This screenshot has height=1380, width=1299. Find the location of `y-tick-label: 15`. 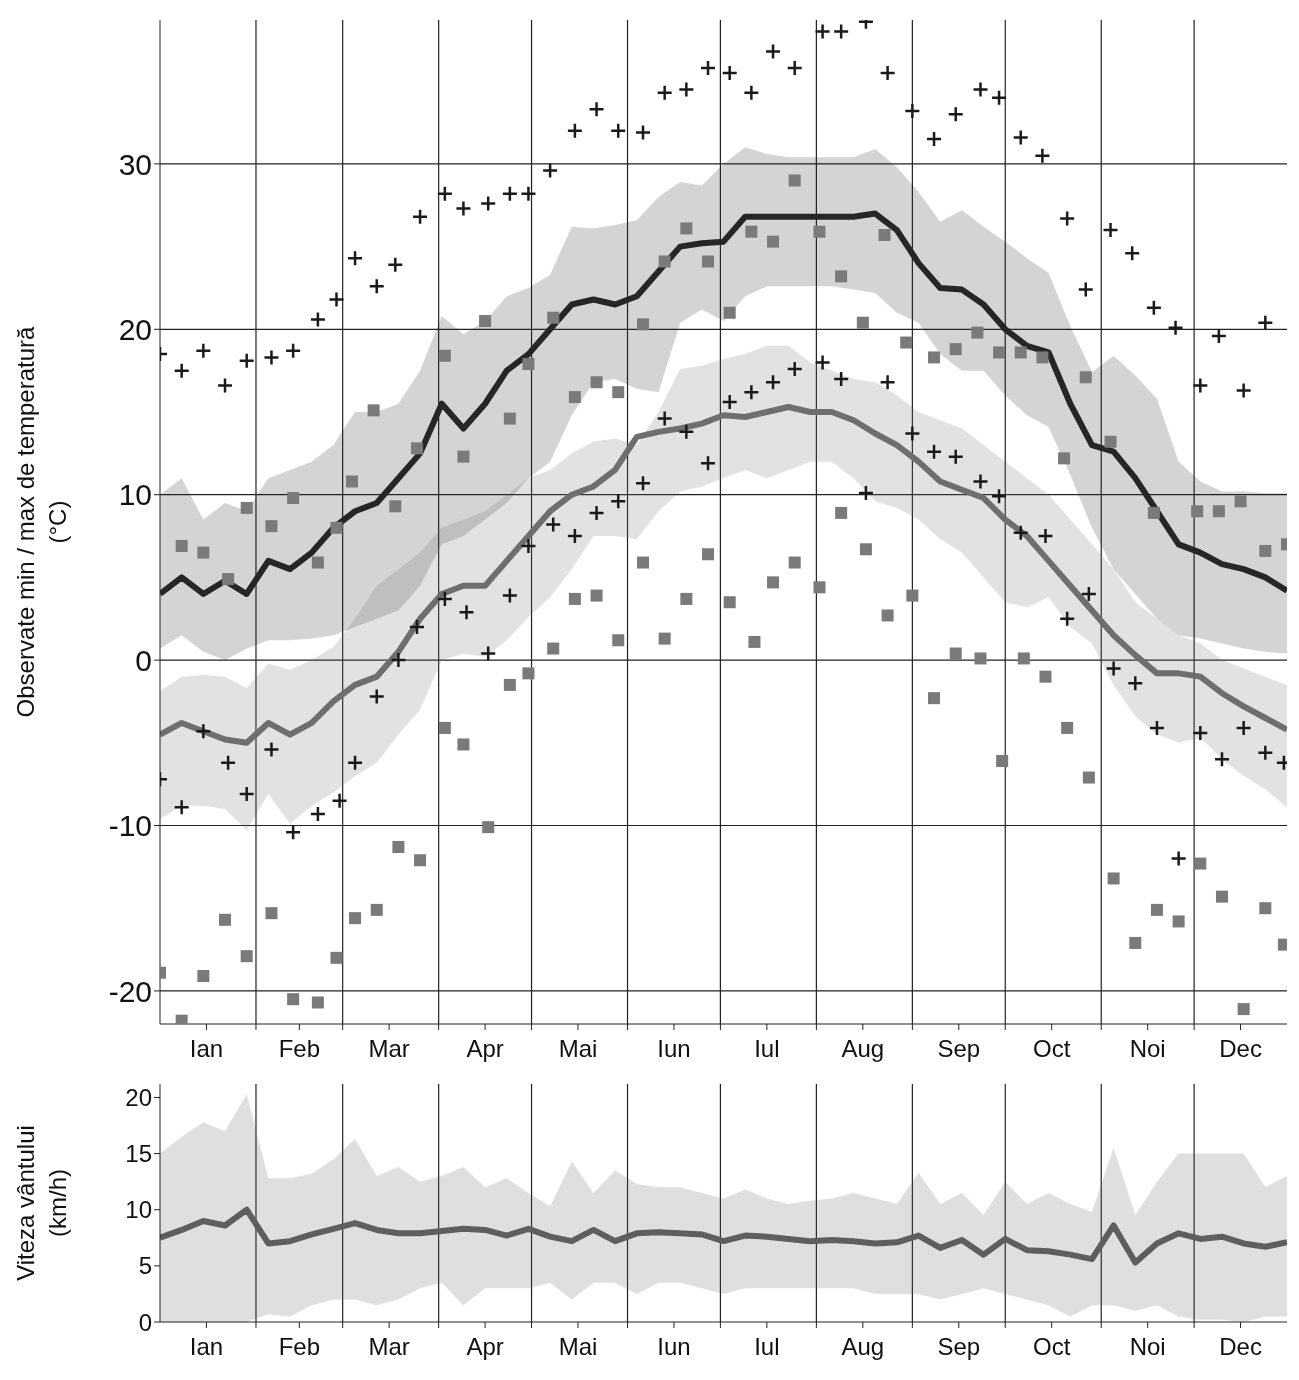

y-tick-label: 15 is located at coordinates (138, 1154).